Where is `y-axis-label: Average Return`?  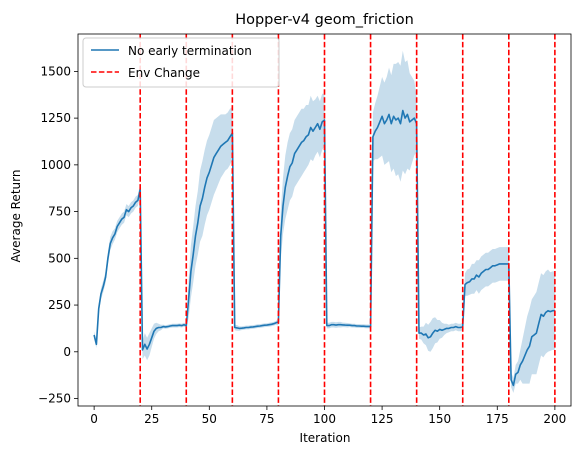
y-axis-label: Average Return is located at coordinates (16, 216).